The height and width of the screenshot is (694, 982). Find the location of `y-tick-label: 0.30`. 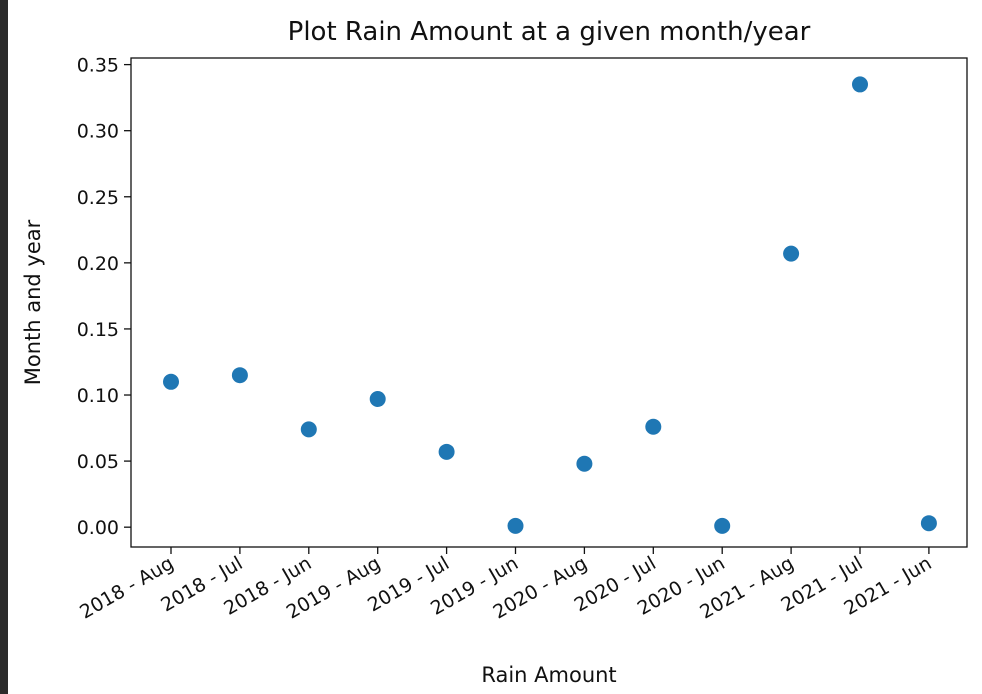

y-tick-label: 0.30 is located at coordinates (98, 132).